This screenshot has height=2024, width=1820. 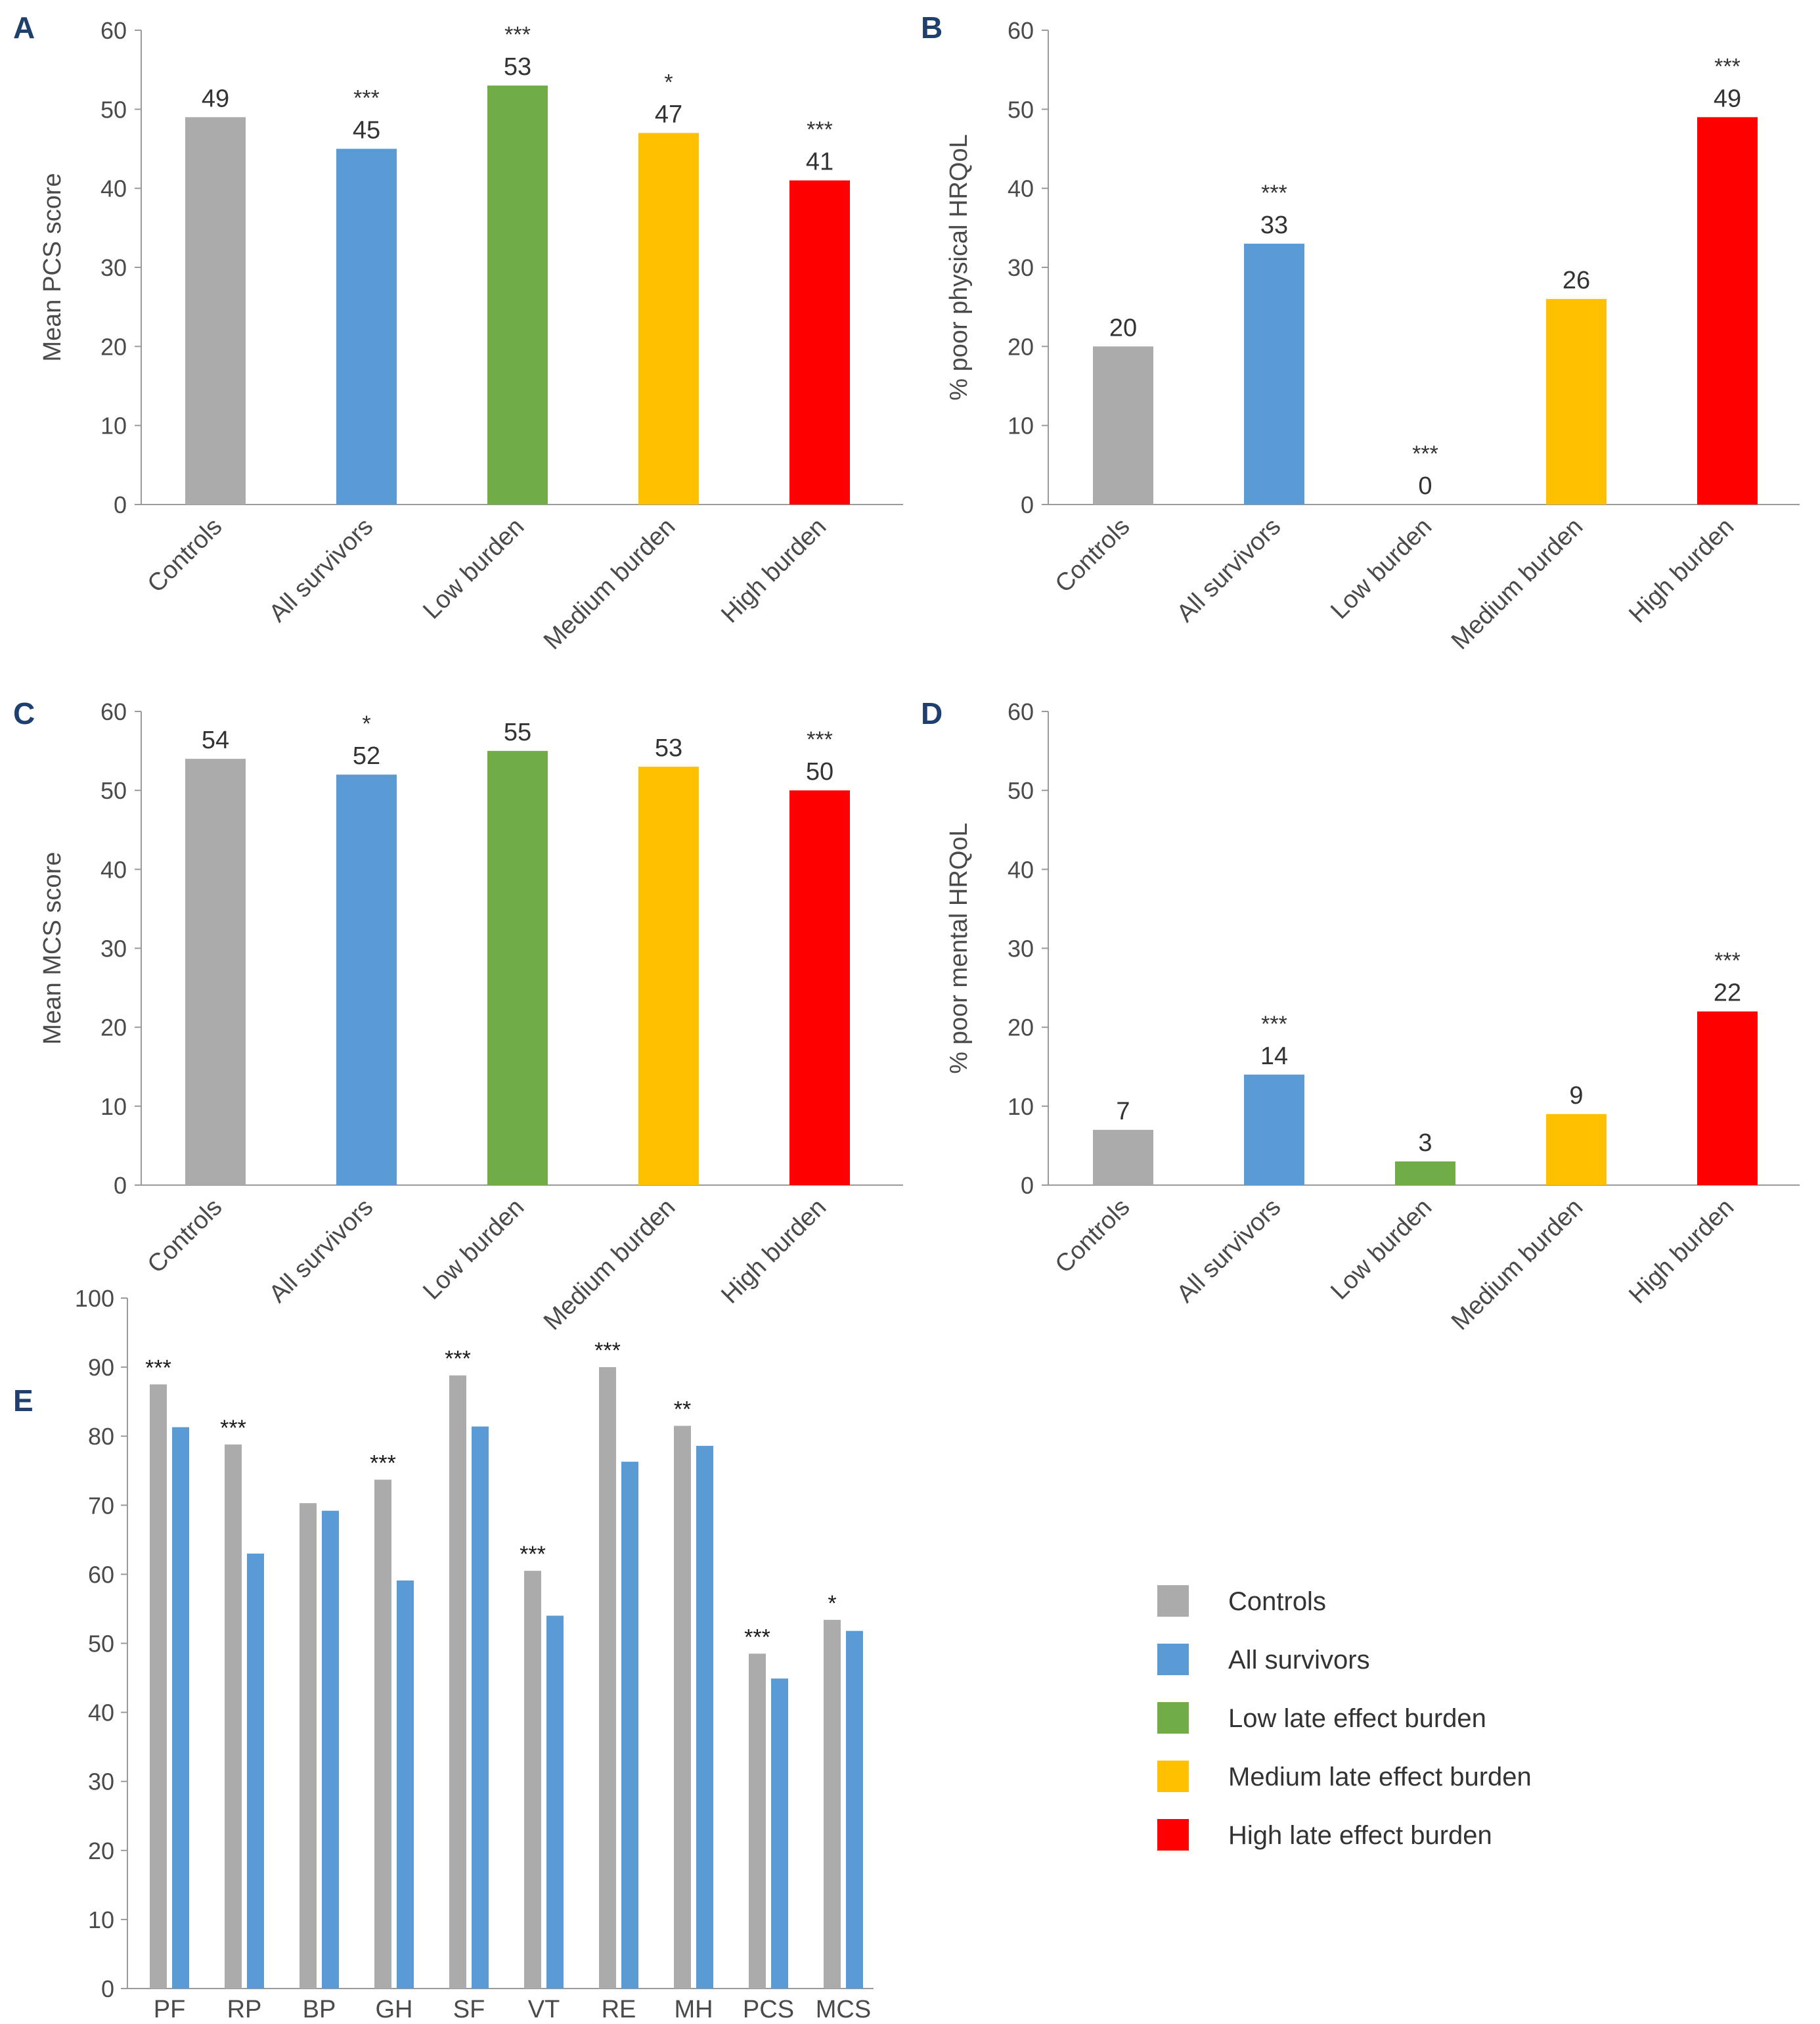 What do you see at coordinates (473, 569) in the screenshot?
I see `category-label-a: Low burden` at bounding box center [473, 569].